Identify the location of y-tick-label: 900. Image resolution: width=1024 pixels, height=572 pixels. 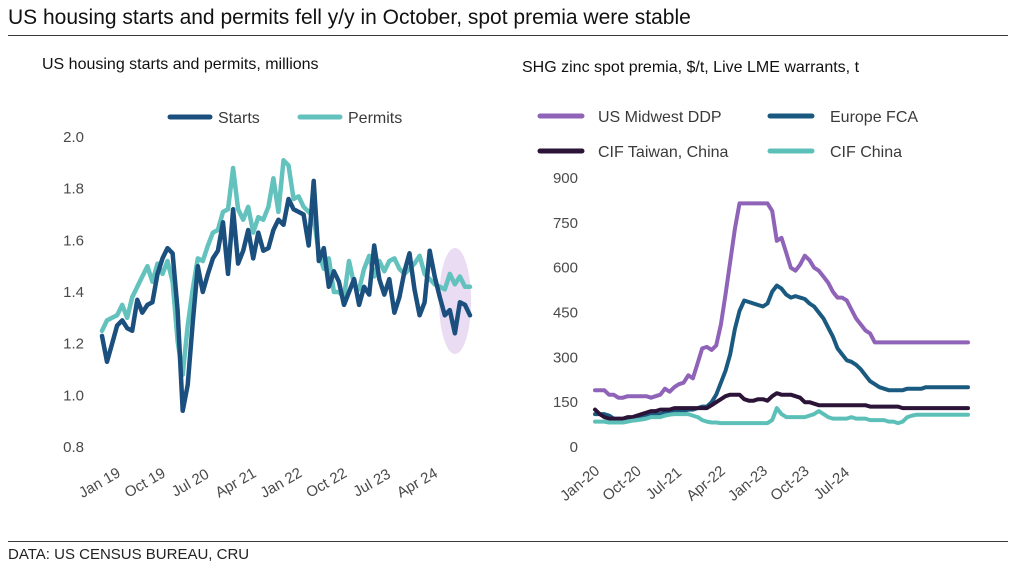
(565, 178).